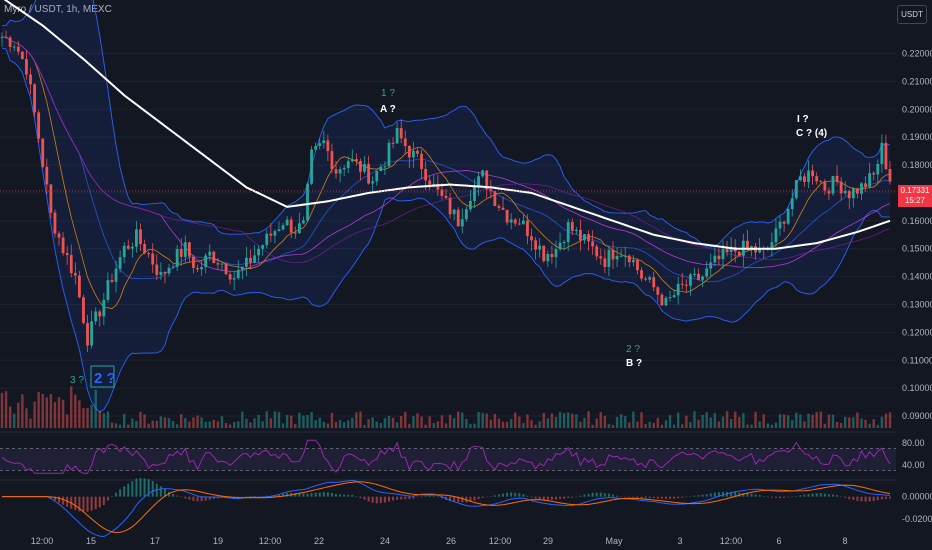 This screenshot has width=932, height=550. Describe the element at coordinates (917, 497) in the screenshot. I see `price-axis-label: 0.00000` at that location.